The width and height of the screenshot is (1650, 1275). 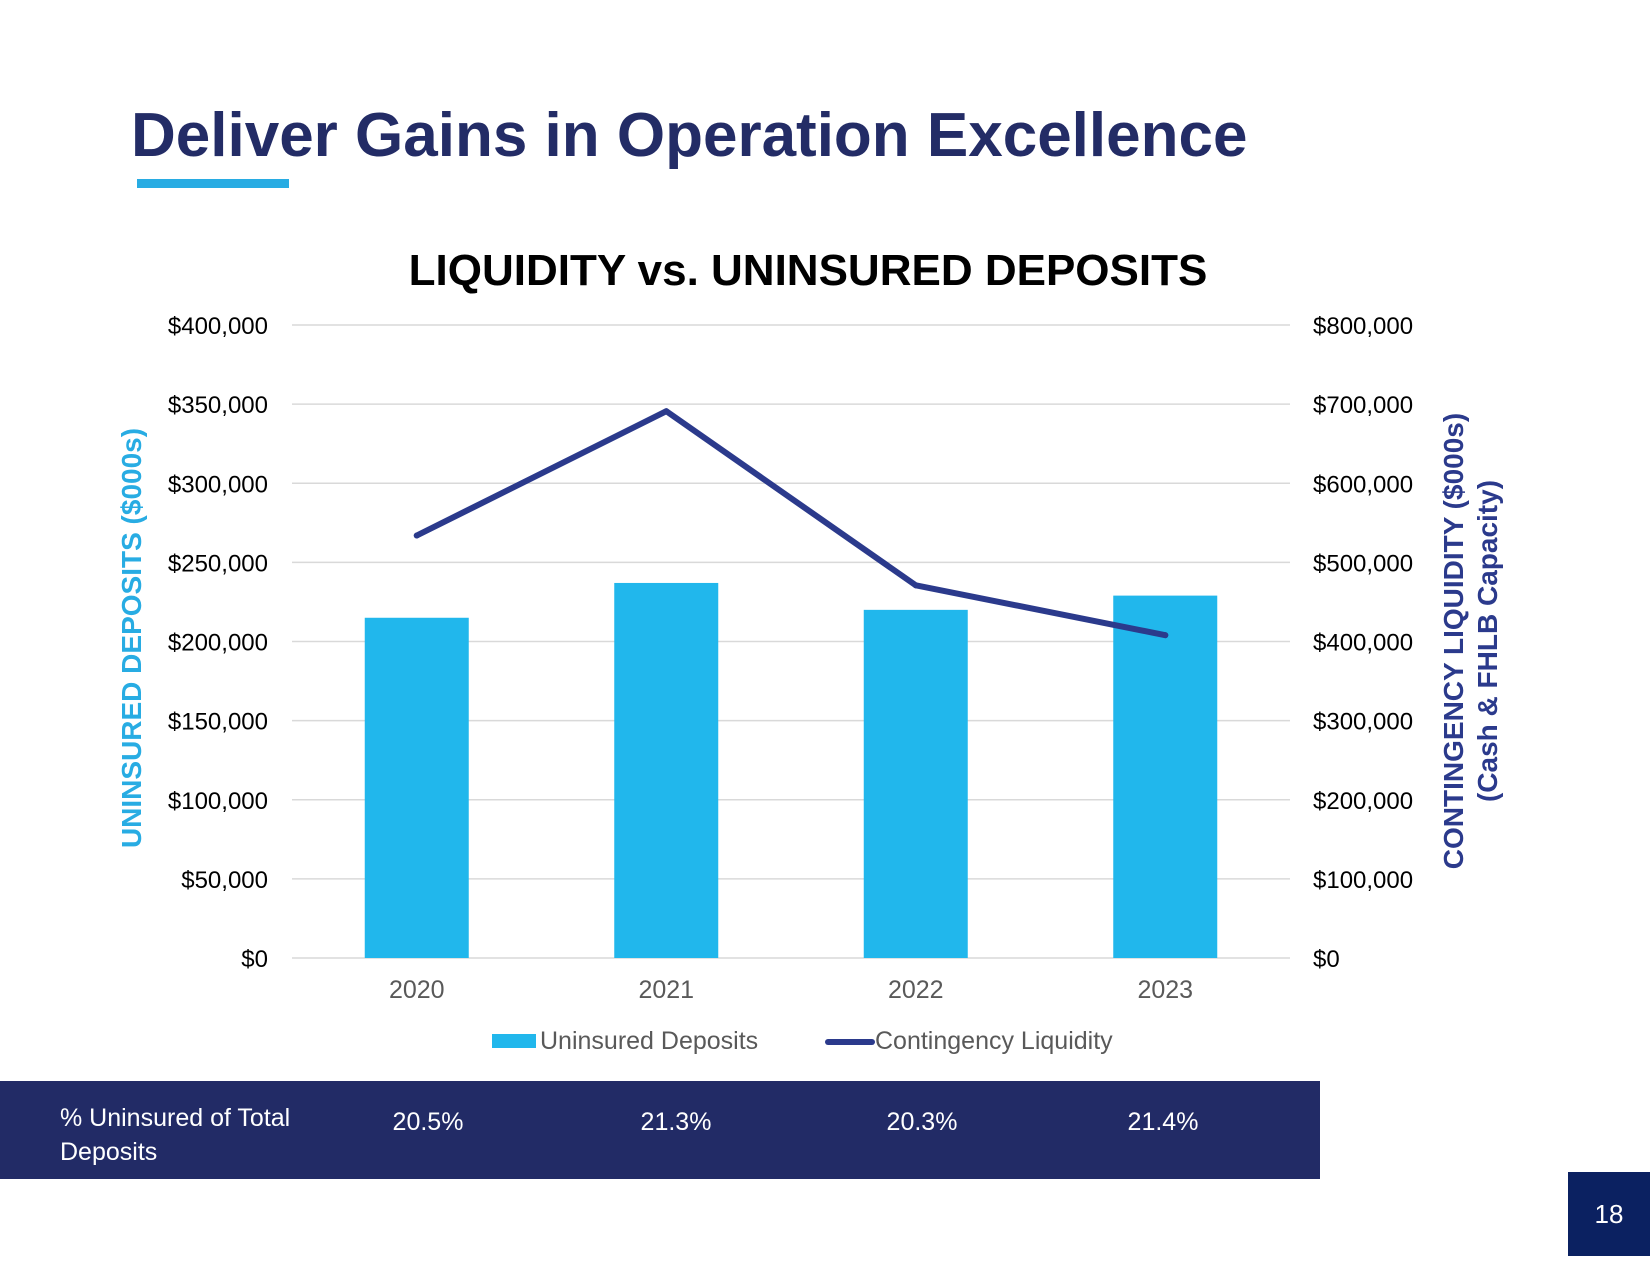 What do you see at coordinates (417, 990) in the screenshot?
I see `x-tick-label: 2020` at bounding box center [417, 990].